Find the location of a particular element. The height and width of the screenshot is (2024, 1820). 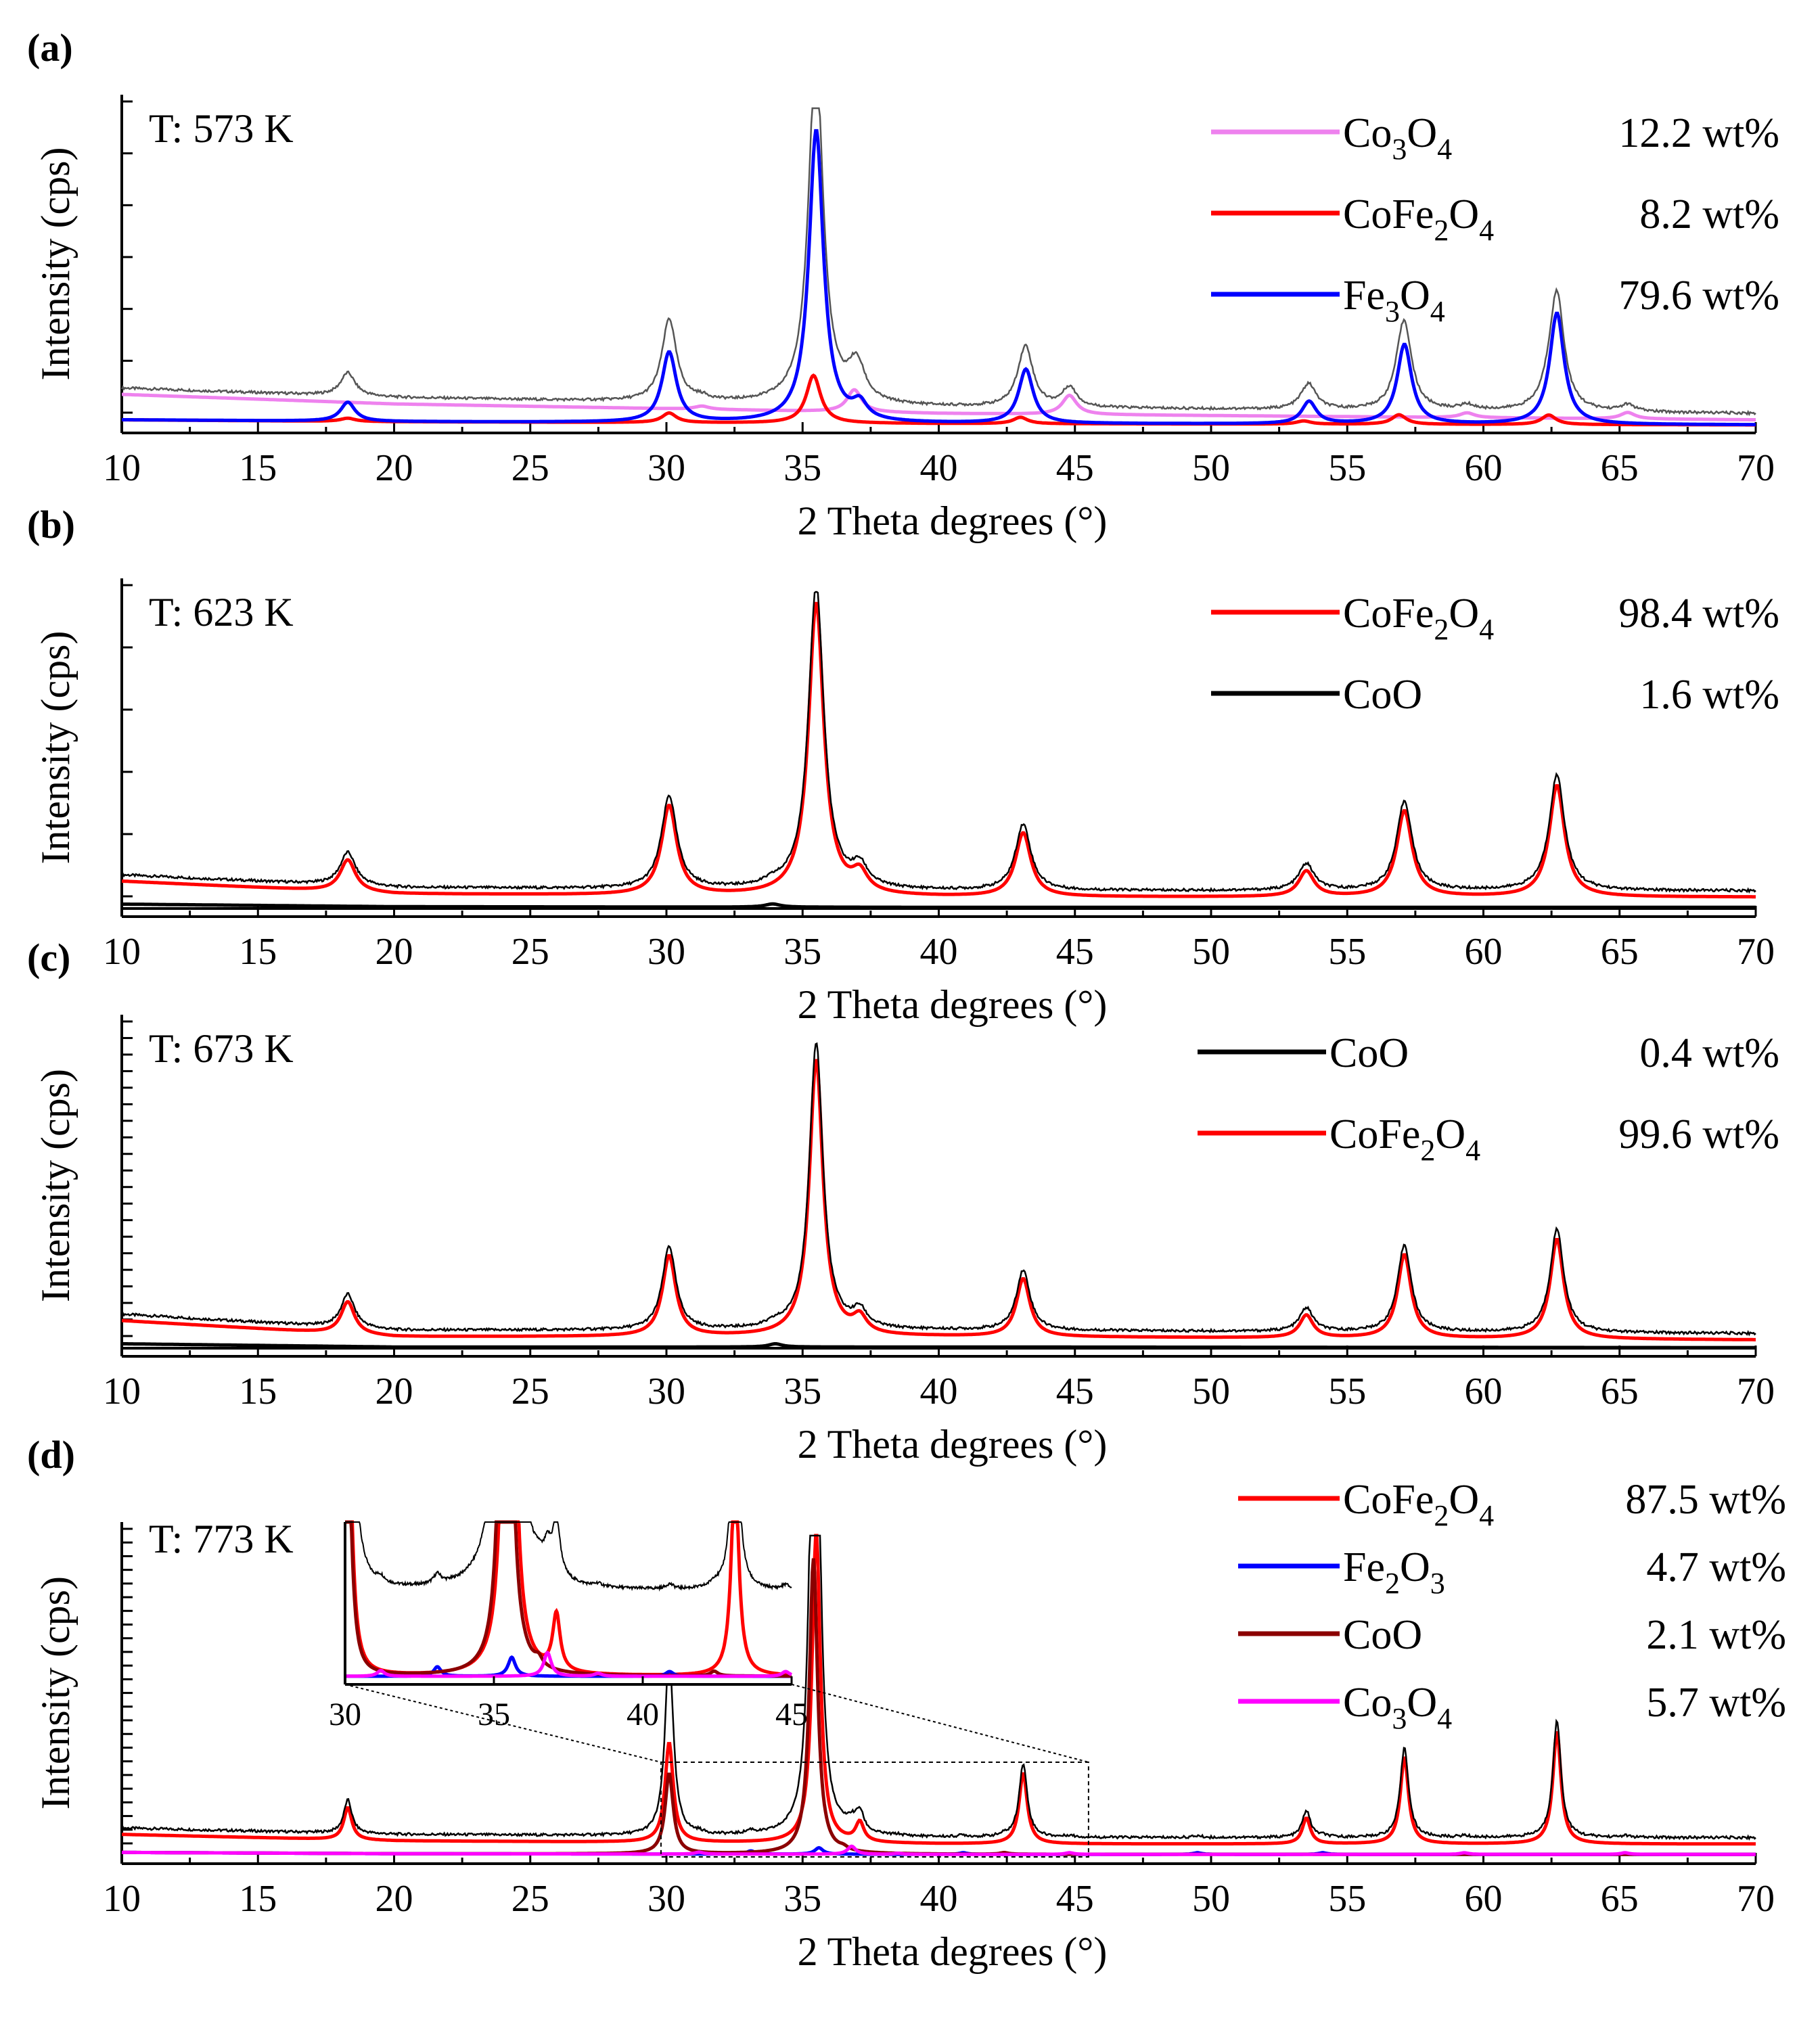

legend-phase-fe2o3: Fe2O3 is located at coordinates (1394, 1572).